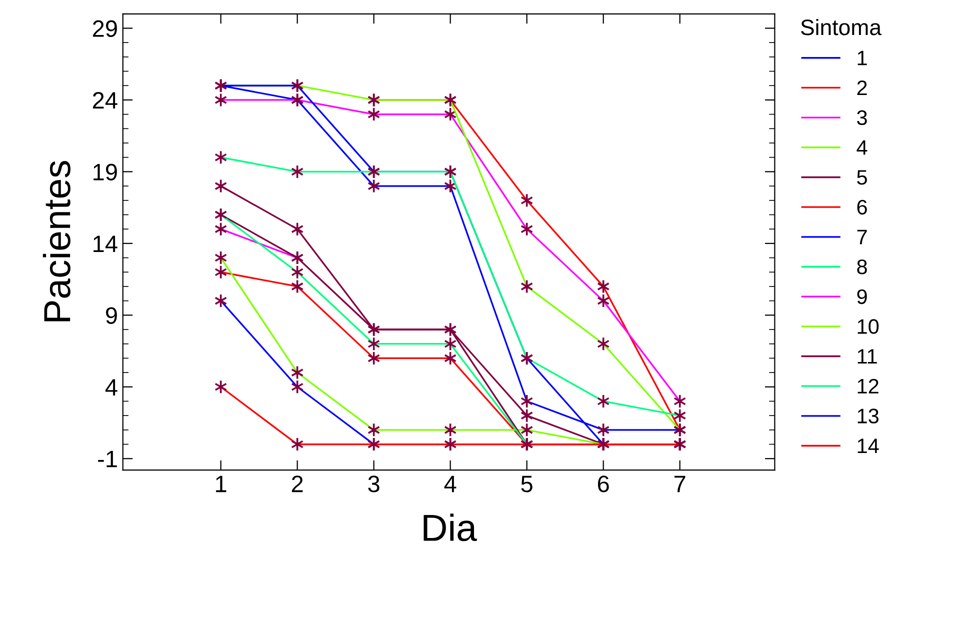  What do you see at coordinates (56, 241) in the screenshot?
I see `y-axis-title: Pacientes` at bounding box center [56, 241].